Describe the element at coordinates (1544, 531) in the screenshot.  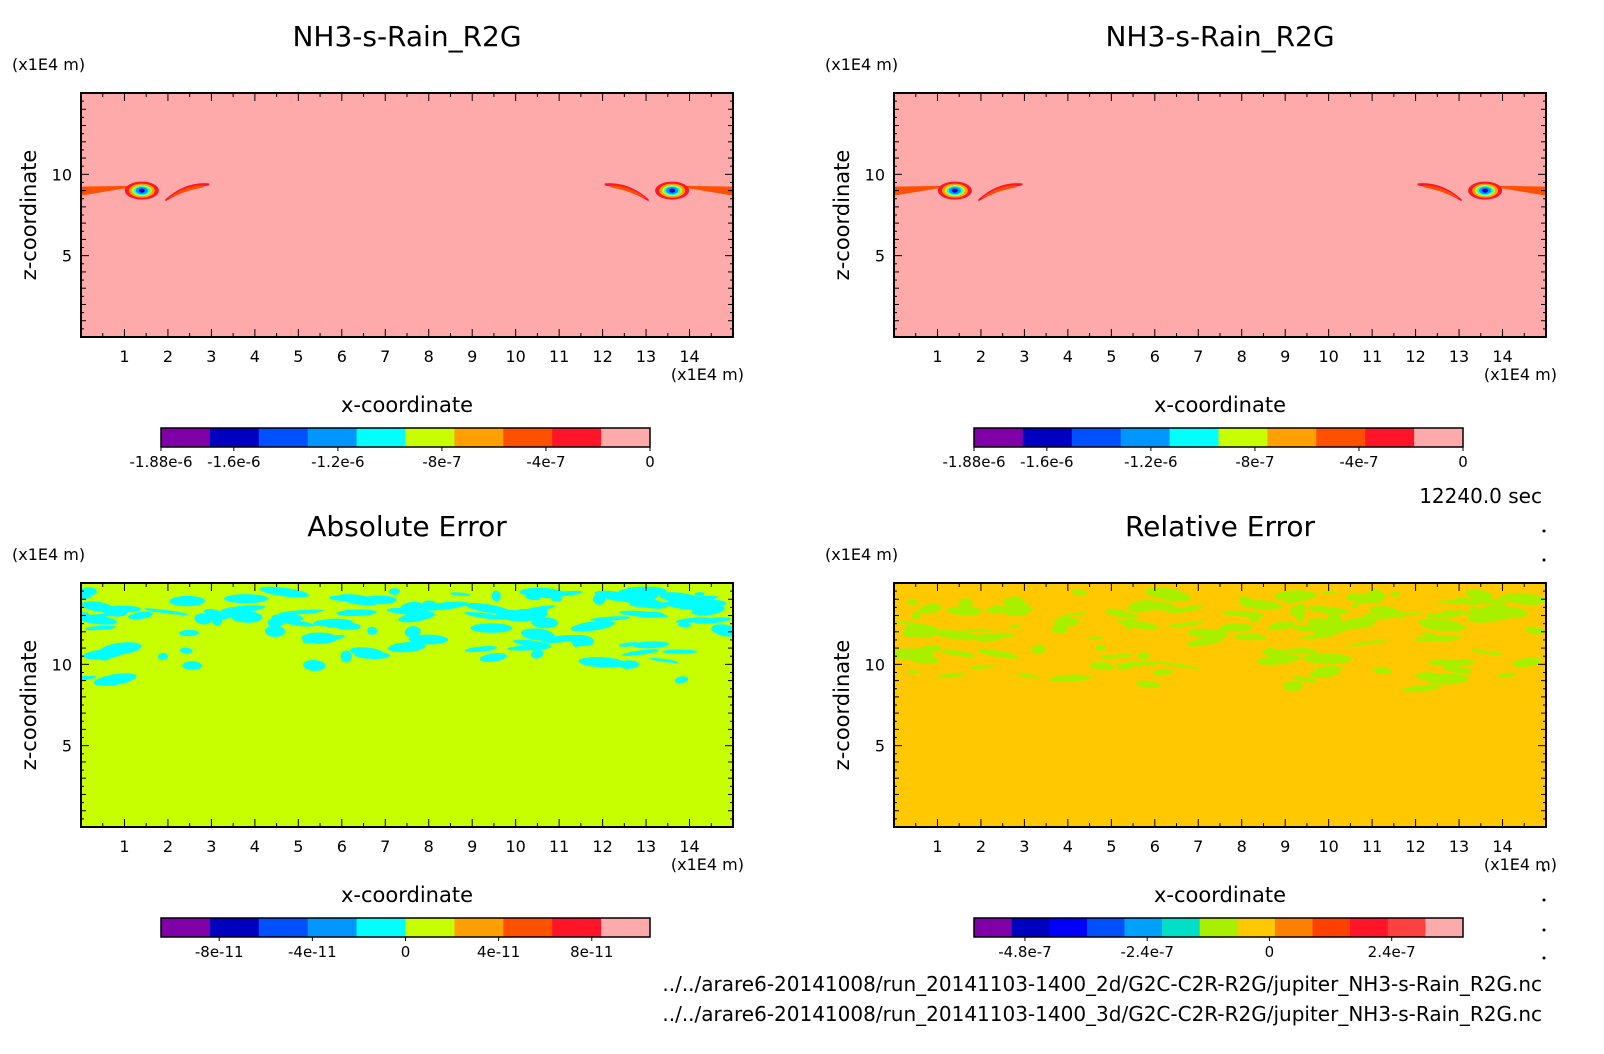
I see `margin-dot` at that location.